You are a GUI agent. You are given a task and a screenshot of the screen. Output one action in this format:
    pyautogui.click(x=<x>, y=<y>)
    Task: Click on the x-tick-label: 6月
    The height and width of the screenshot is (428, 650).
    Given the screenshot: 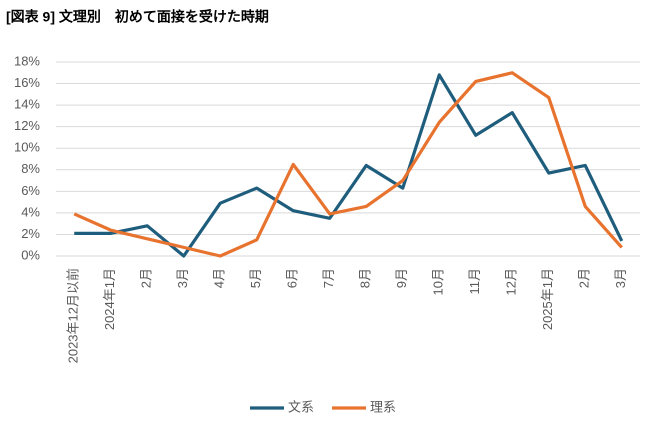 What is the action you would take?
    pyautogui.click(x=292, y=278)
    